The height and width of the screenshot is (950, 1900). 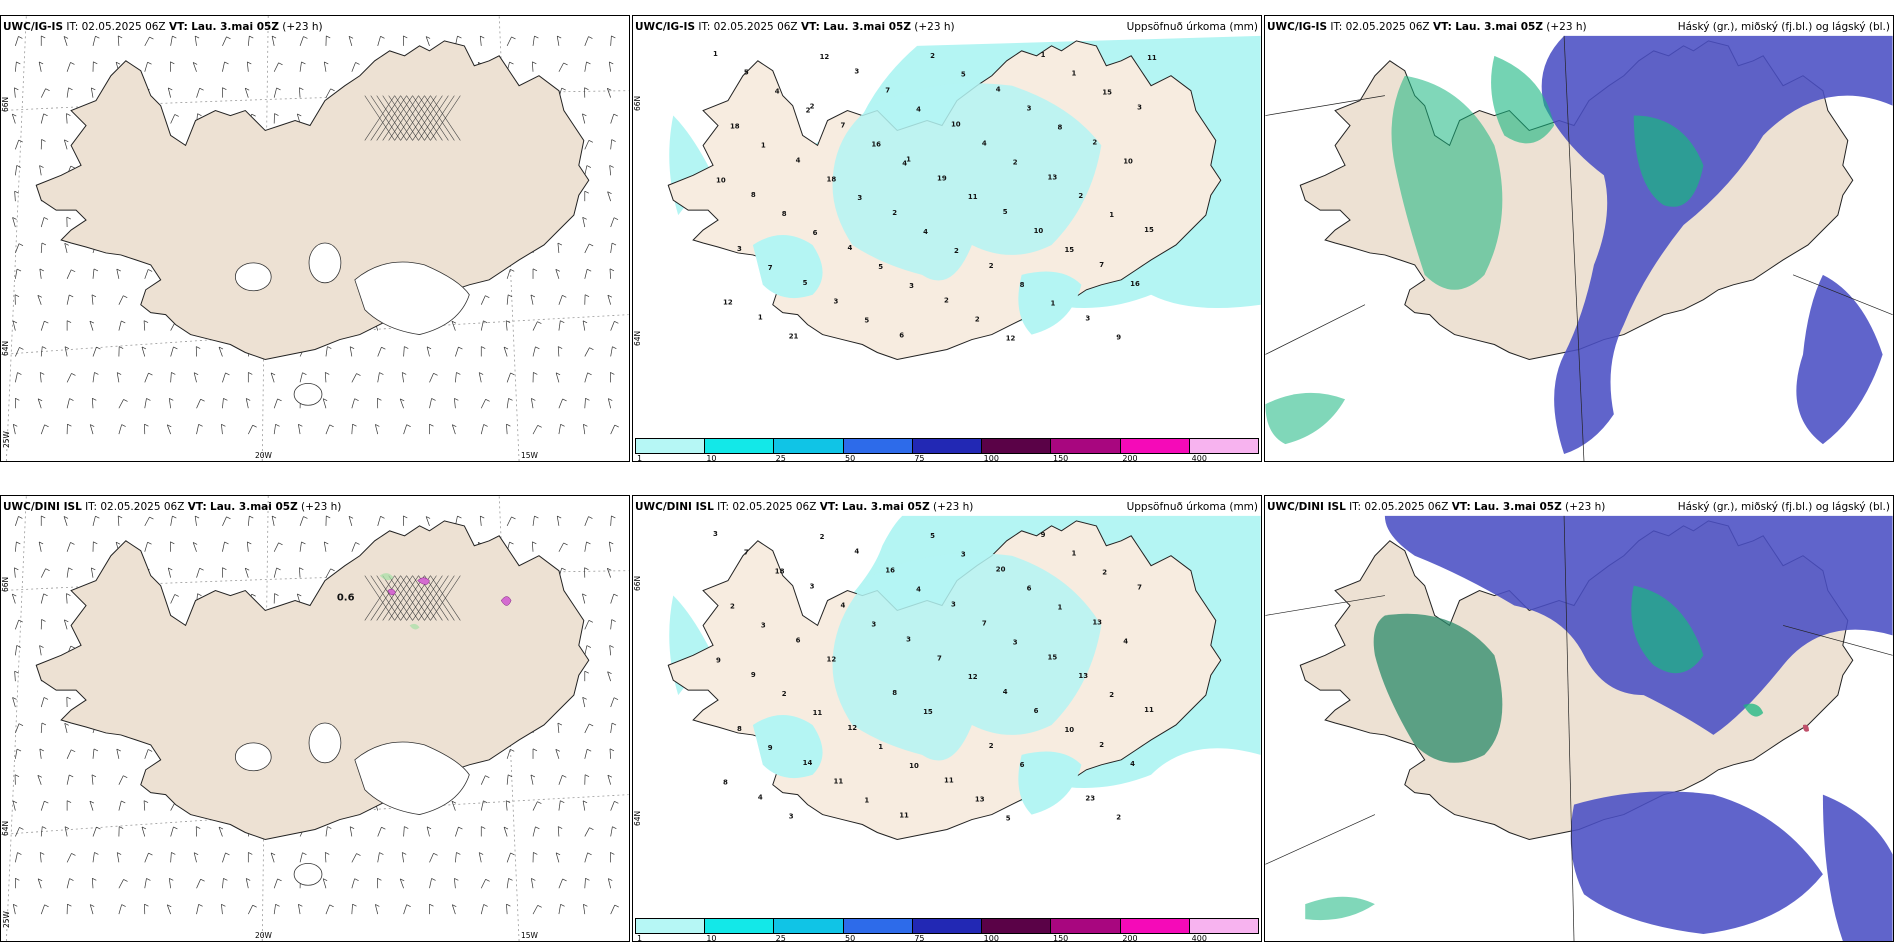 What do you see at coordinates (808, 763) in the screenshot?
I see `precip-value: 14` at bounding box center [808, 763].